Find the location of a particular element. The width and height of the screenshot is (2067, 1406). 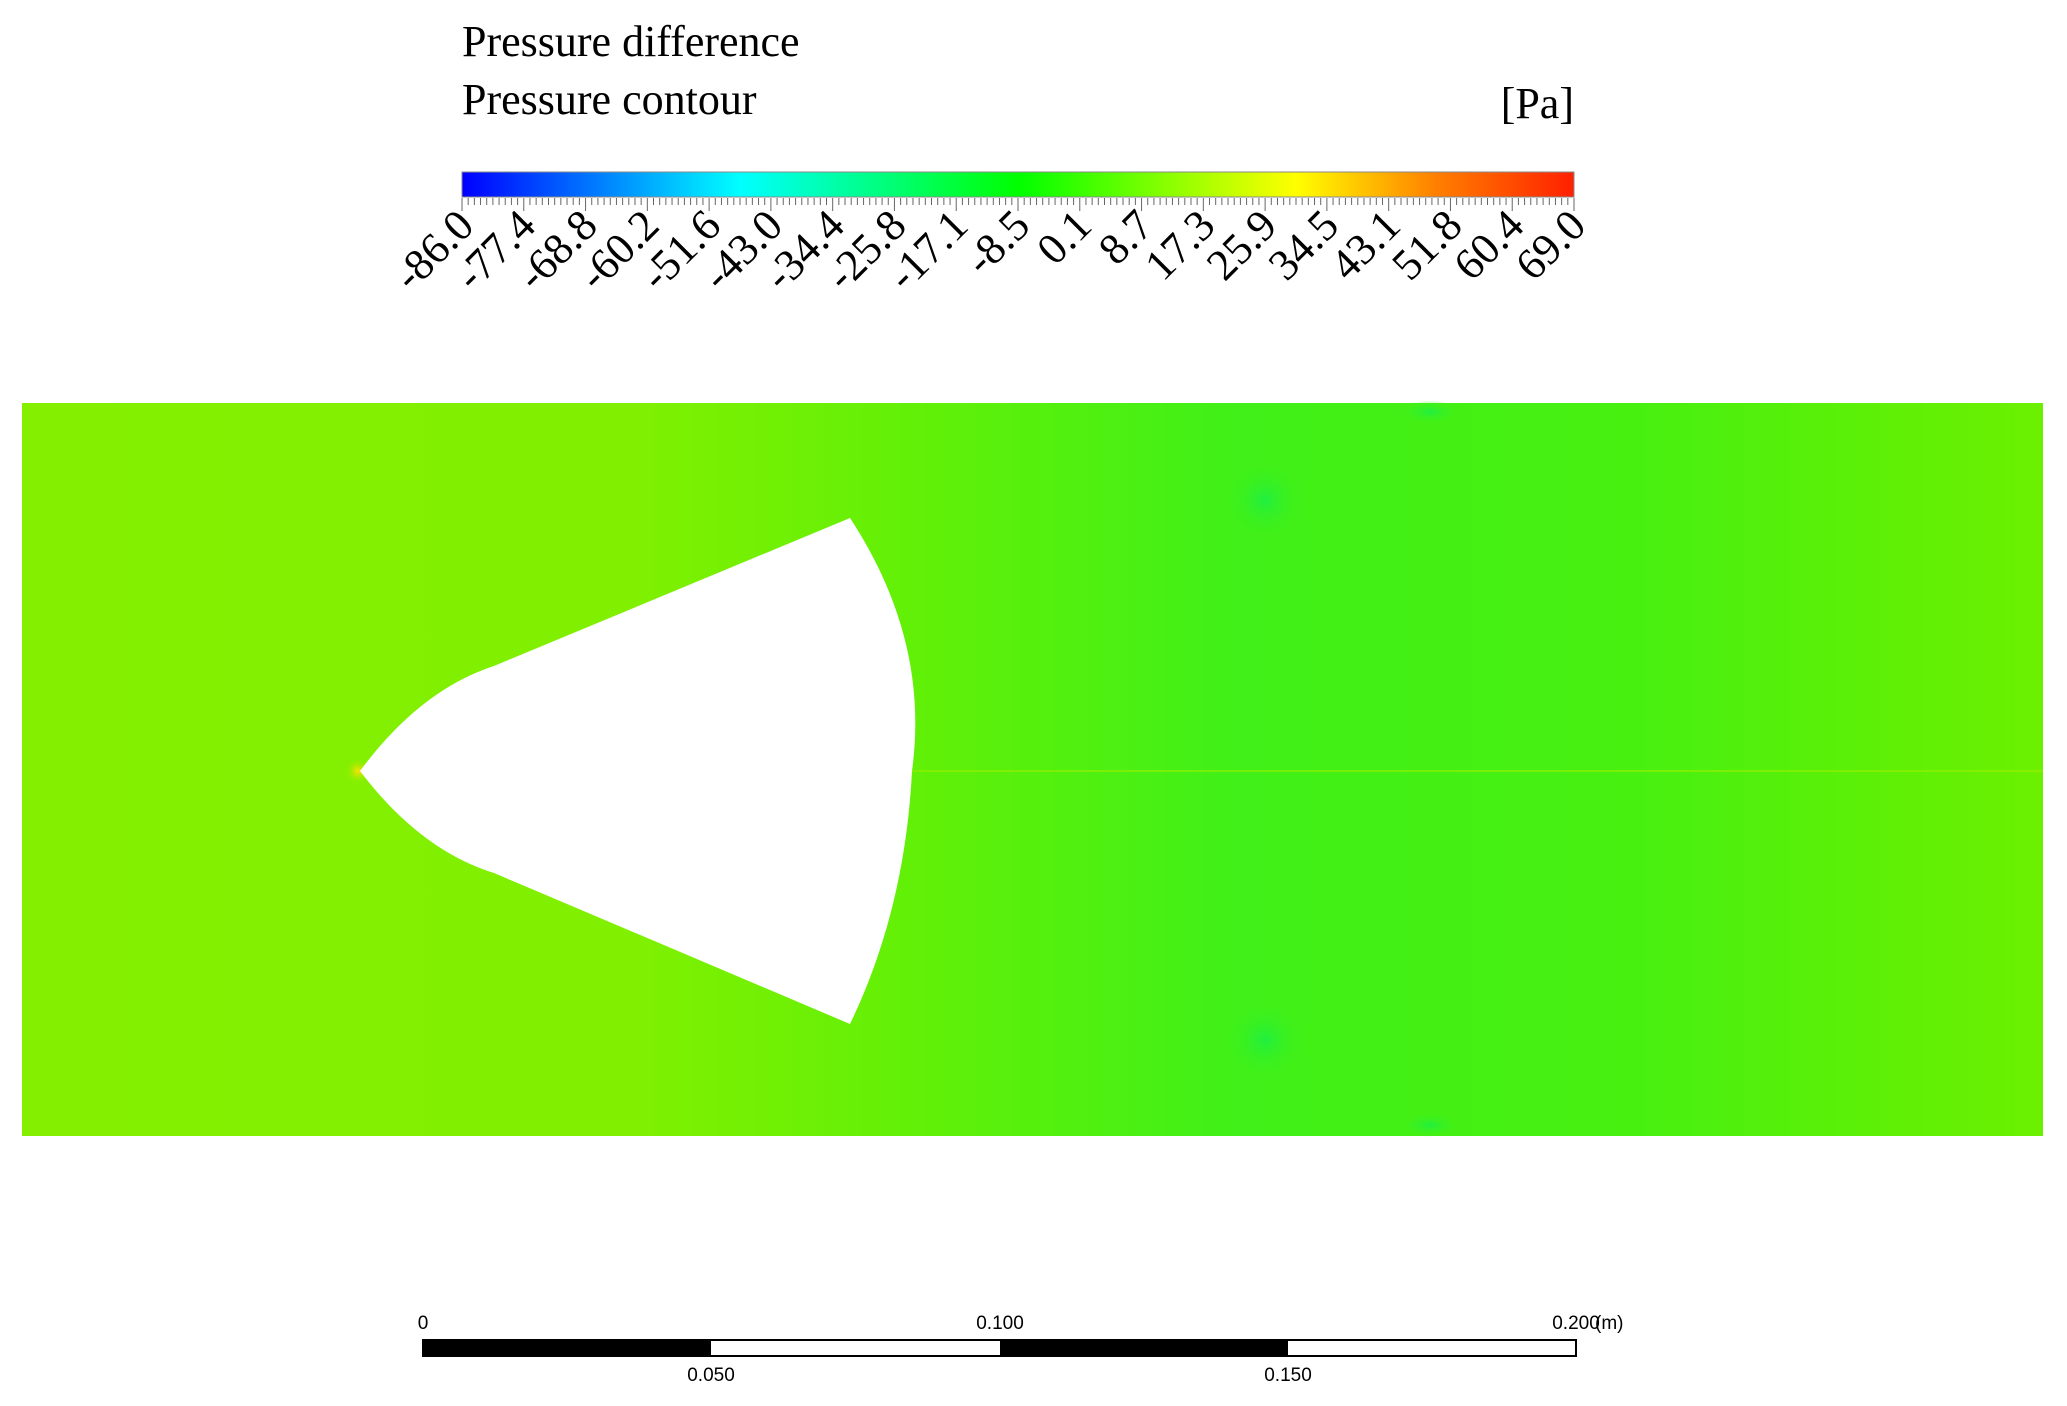

legend-title: Pressure contour is located at coordinates (609, 99).